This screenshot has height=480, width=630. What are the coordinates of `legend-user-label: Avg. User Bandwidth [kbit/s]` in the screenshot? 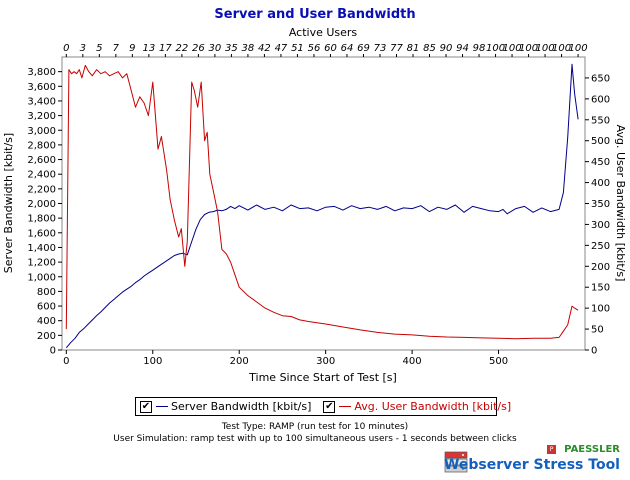 It's located at (433, 406).